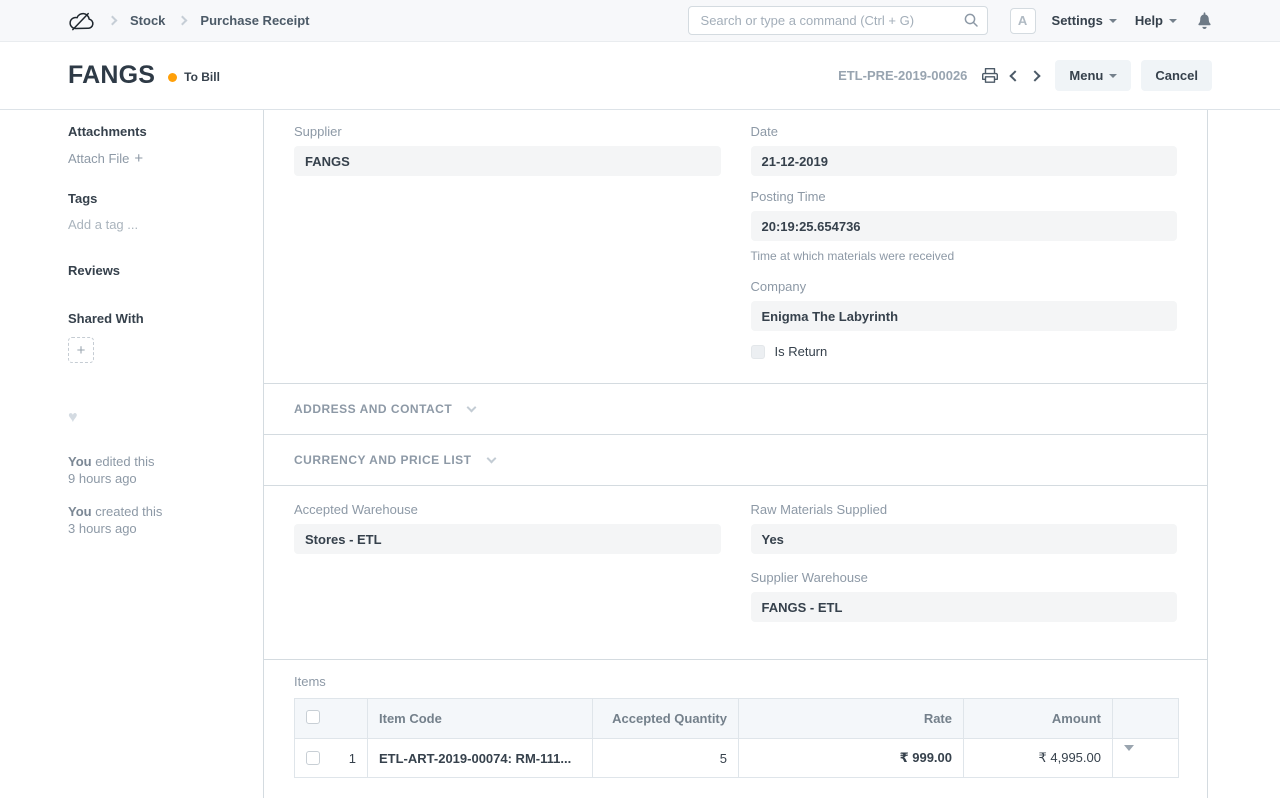 The width and height of the screenshot is (1280, 799). Describe the element at coordinates (963, 539) in the screenshot. I see `raw-materials-supplied-input: Yes` at that location.